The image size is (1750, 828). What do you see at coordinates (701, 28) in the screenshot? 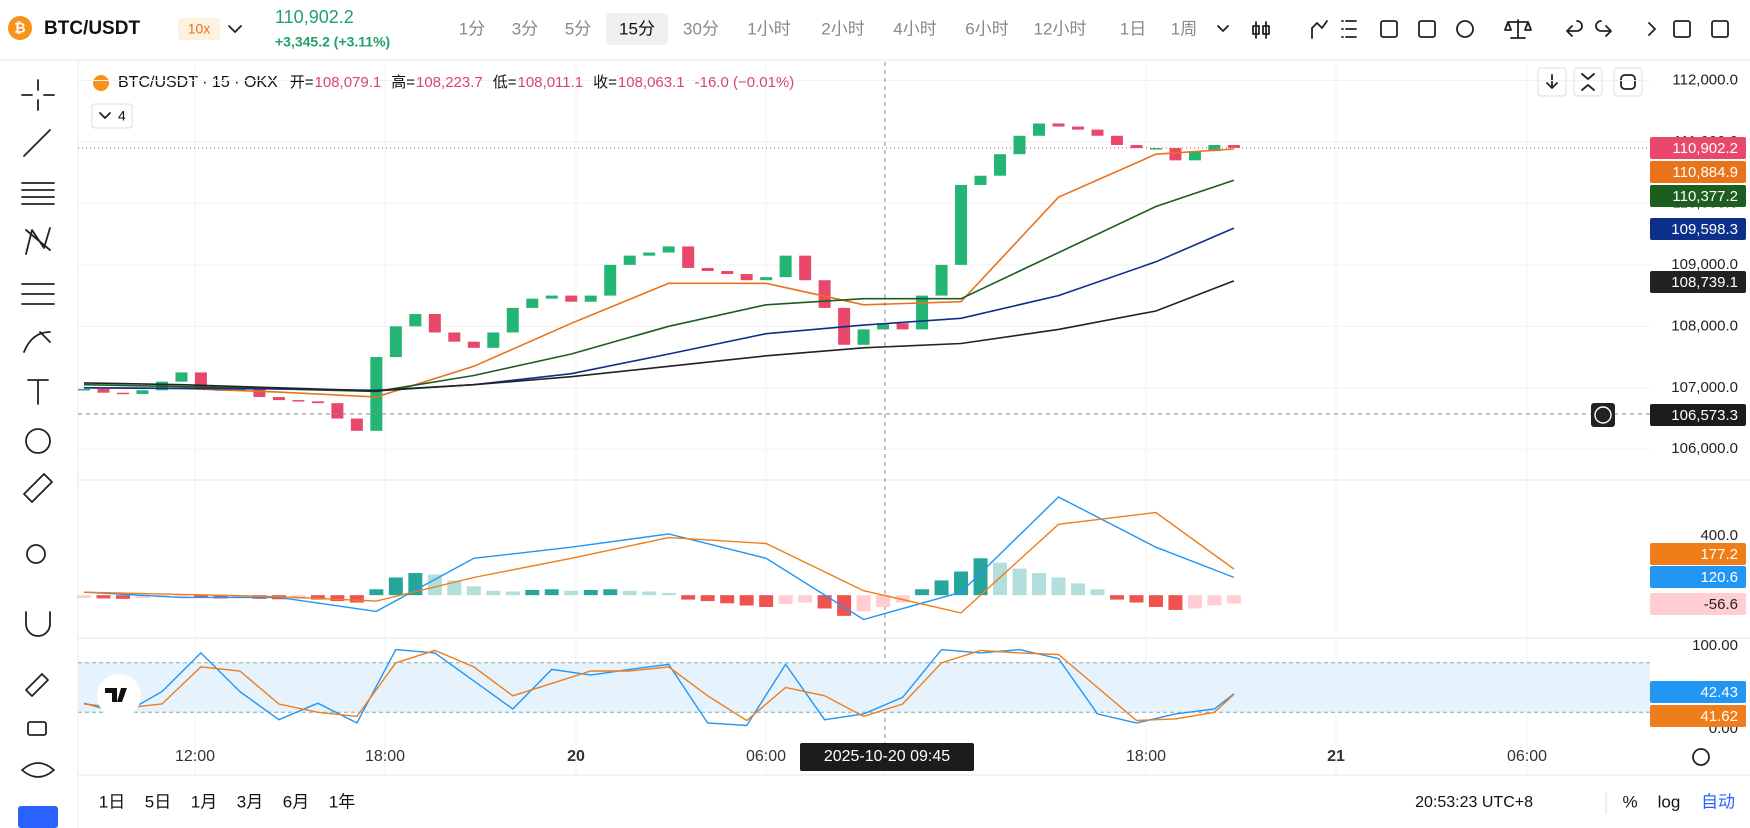
I see `interval: 30分` at bounding box center [701, 28].